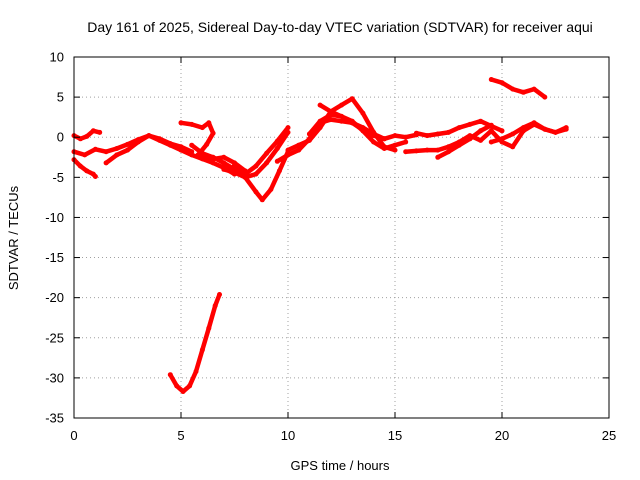  Describe the element at coordinates (58, 177) in the screenshot. I see `y-tick-label: -5` at that location.